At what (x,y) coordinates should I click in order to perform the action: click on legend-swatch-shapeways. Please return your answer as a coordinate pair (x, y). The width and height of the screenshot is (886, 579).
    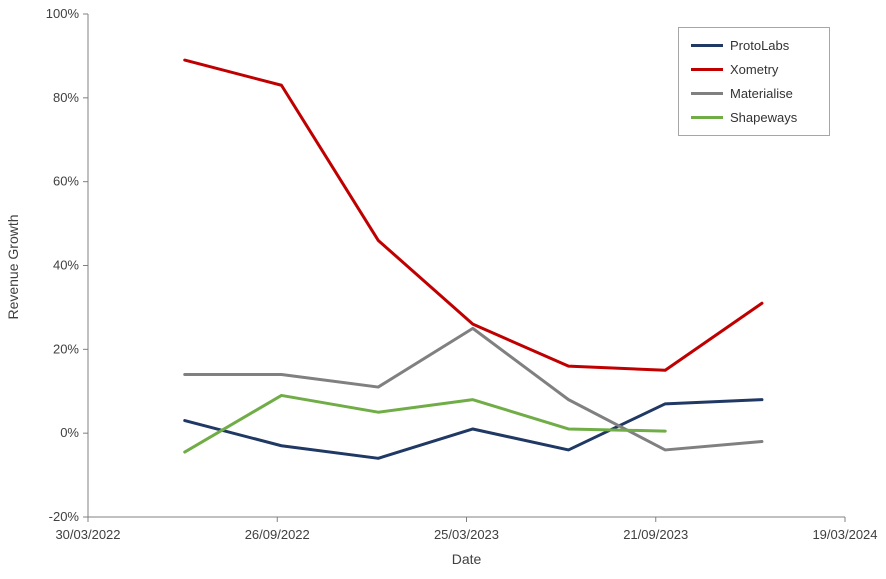
    Looking at the image, I should click on (707, 117).